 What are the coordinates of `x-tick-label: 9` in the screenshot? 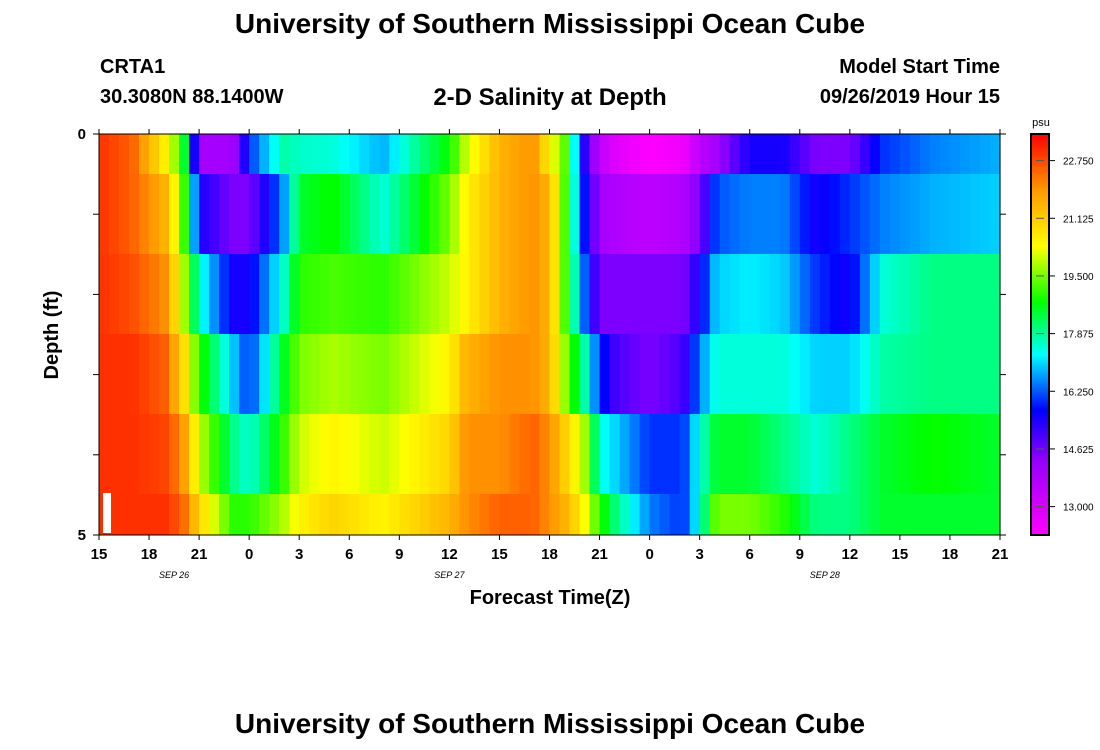 It's located at (800, 554).